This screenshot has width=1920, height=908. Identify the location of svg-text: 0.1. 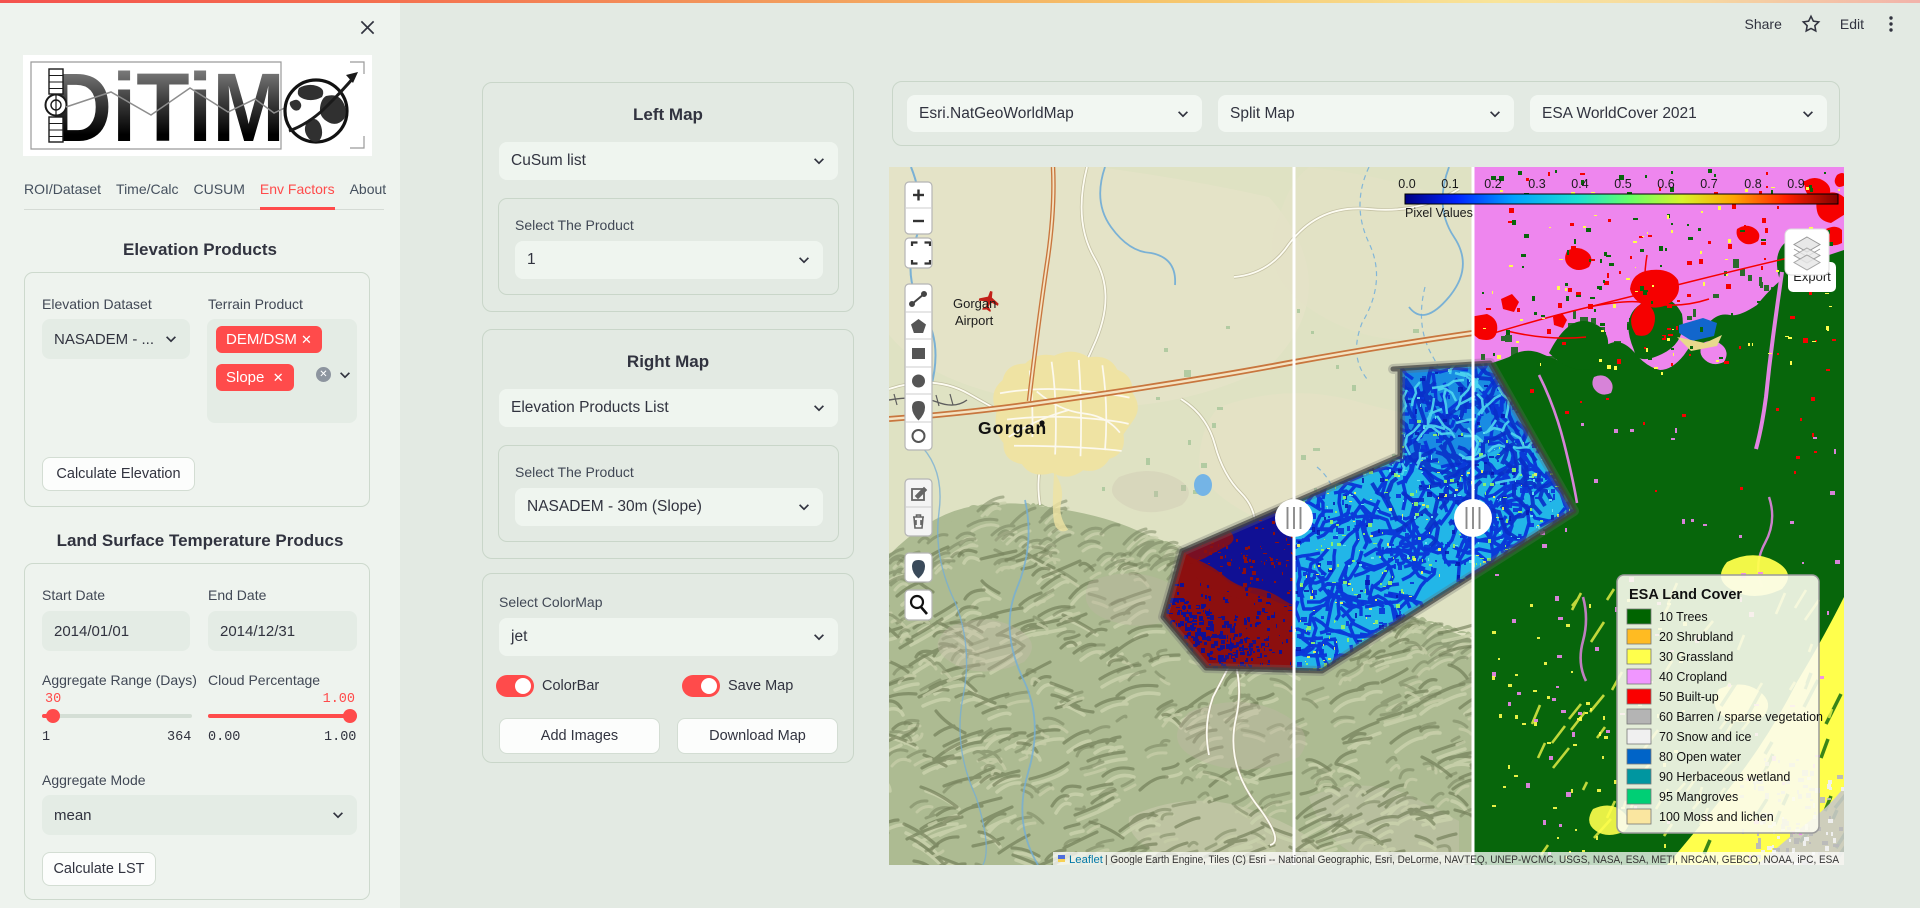
(1449, 184).